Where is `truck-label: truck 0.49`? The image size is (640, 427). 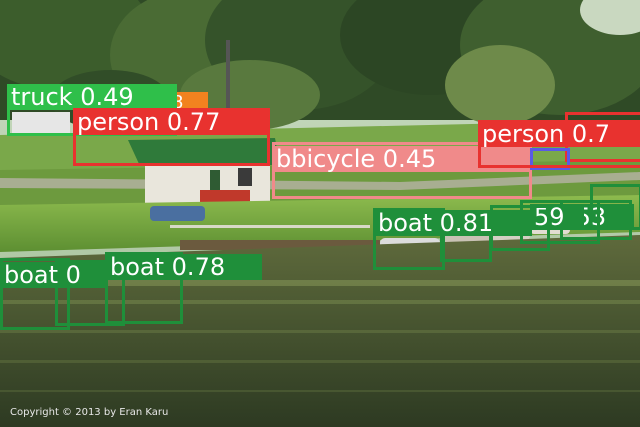
truck-label: truck 0.49 is located at coordinates (92, 97).